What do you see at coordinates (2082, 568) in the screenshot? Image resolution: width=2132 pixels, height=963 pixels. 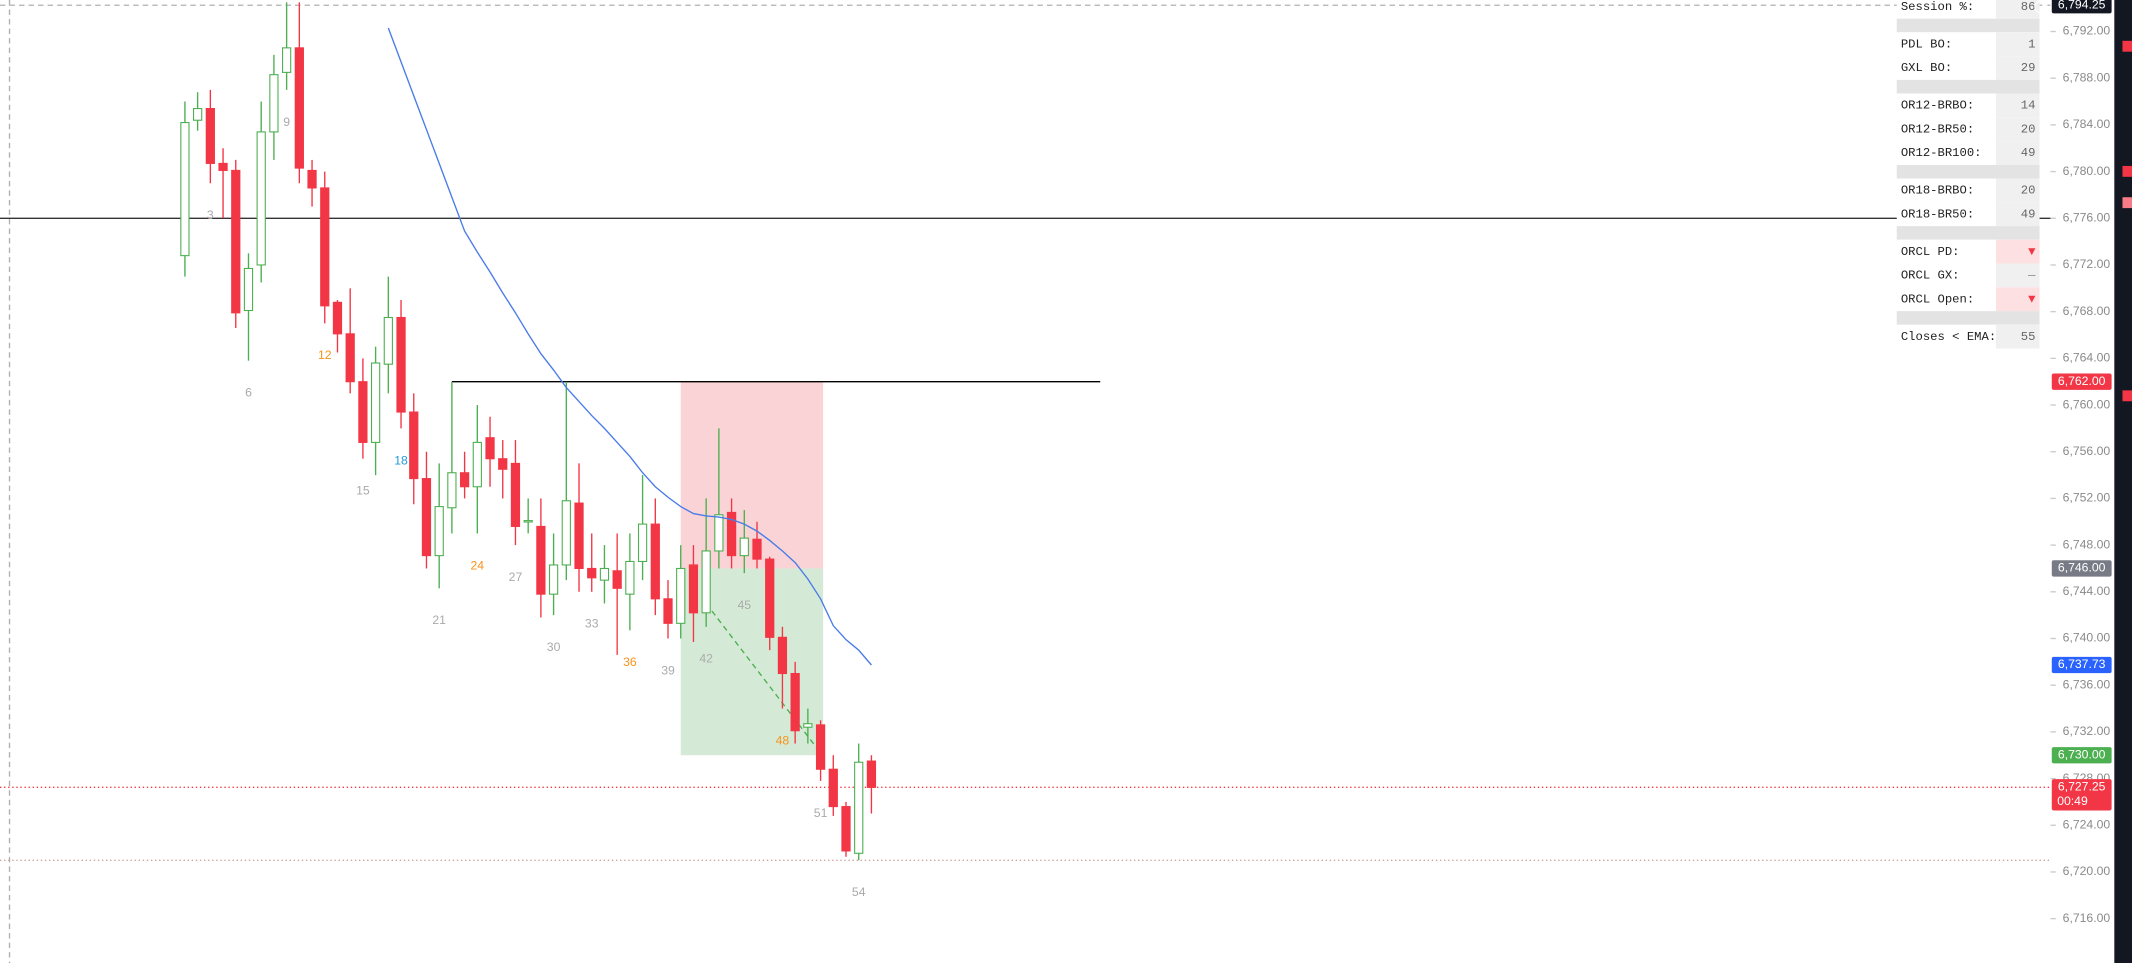 I see `price-label: 6,746.00` at bounding box center [2082, 568].